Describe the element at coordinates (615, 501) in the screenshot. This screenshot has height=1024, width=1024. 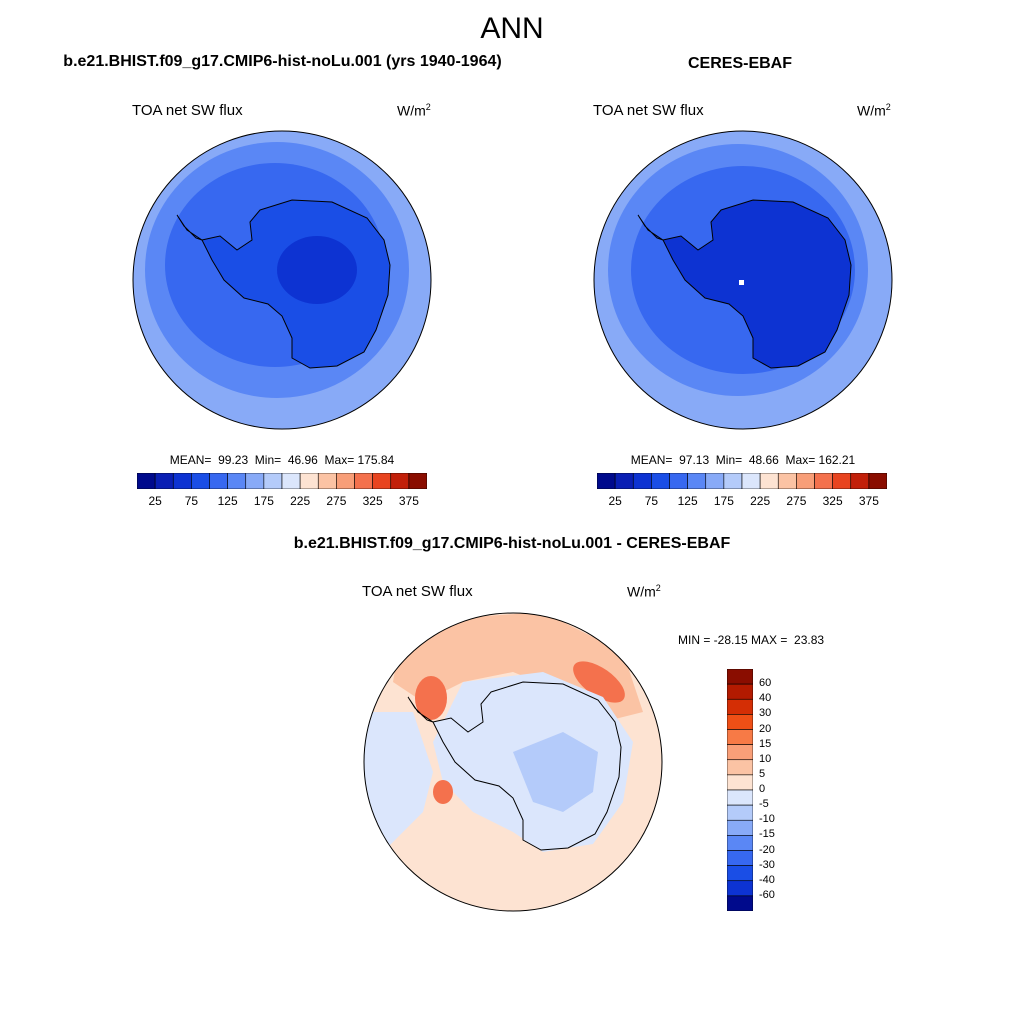
I see `panel2-colorbar-tick: 25` at that location.